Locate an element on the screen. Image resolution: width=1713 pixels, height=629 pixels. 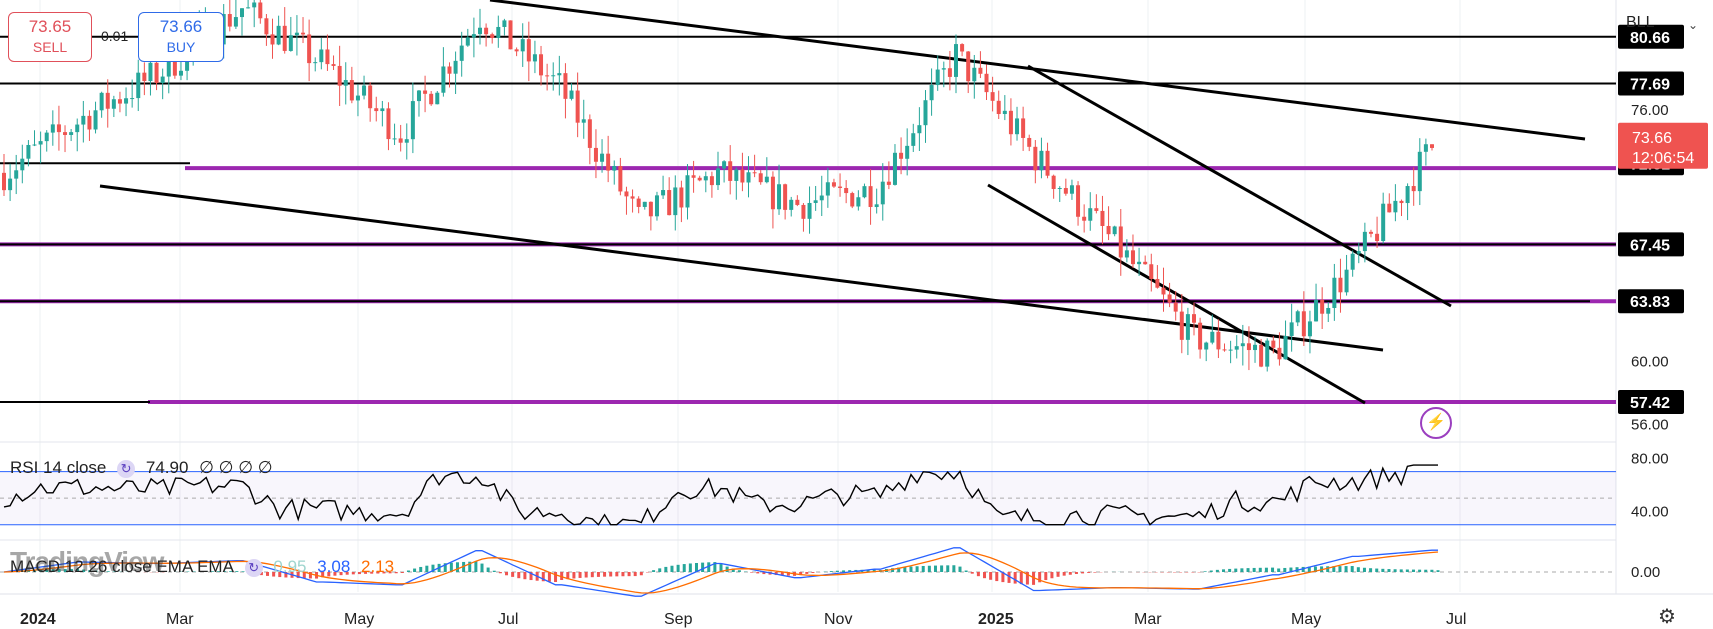
sell-button: 73.65 SELL is located at coordinates (50, 37).